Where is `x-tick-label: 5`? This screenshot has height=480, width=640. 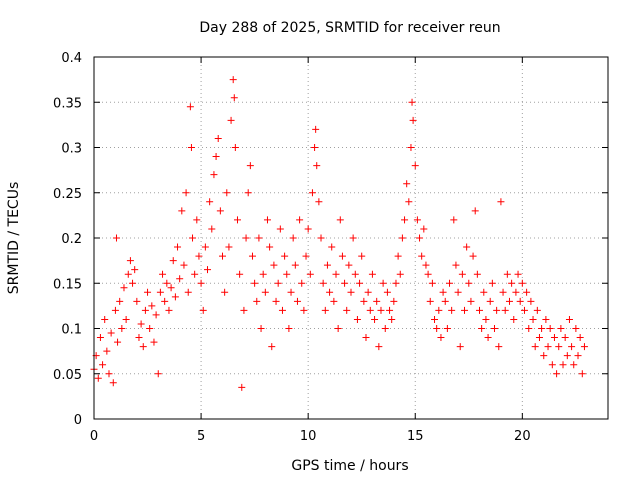
x-tick-label: 5 is located at coordinates (201, 436).